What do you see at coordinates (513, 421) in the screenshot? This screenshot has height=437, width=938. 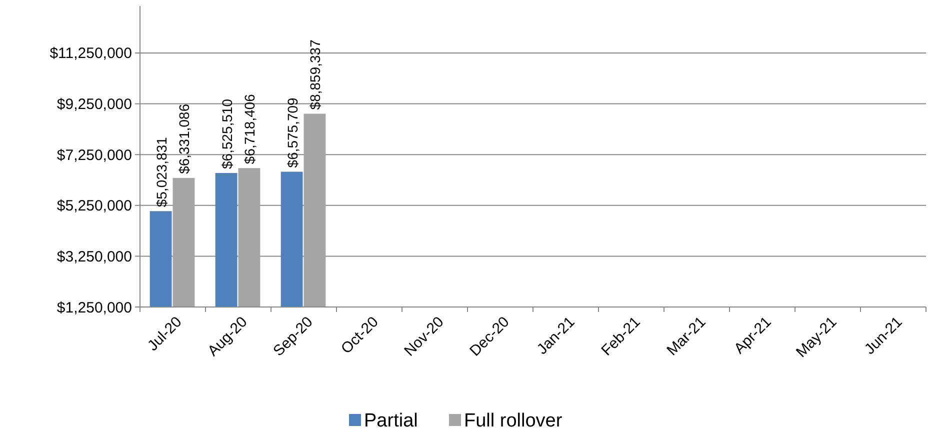 I see `legend-label: Full rollover` at bounding box center [513, 421].